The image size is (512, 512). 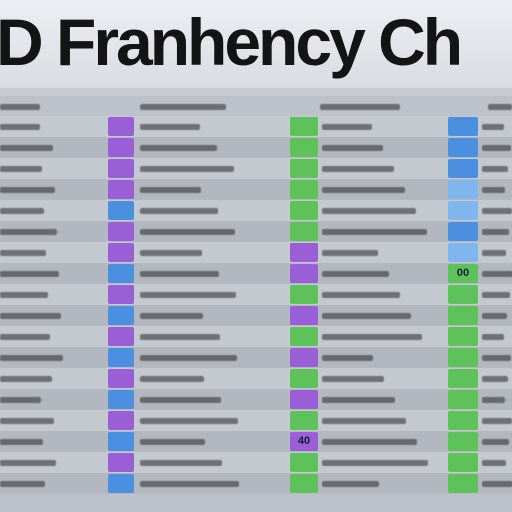 I want to click on table-row: 40, so click(x=256, y=441).